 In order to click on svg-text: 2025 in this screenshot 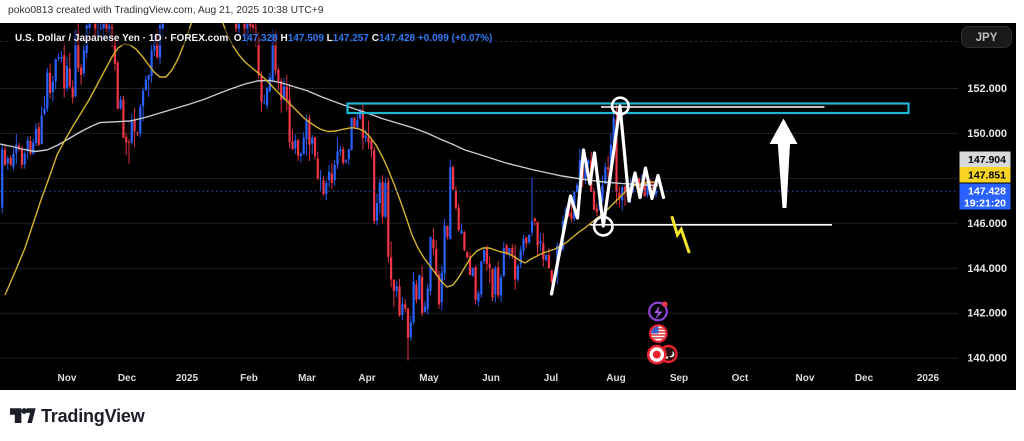, I will do `click(187, 378)`.